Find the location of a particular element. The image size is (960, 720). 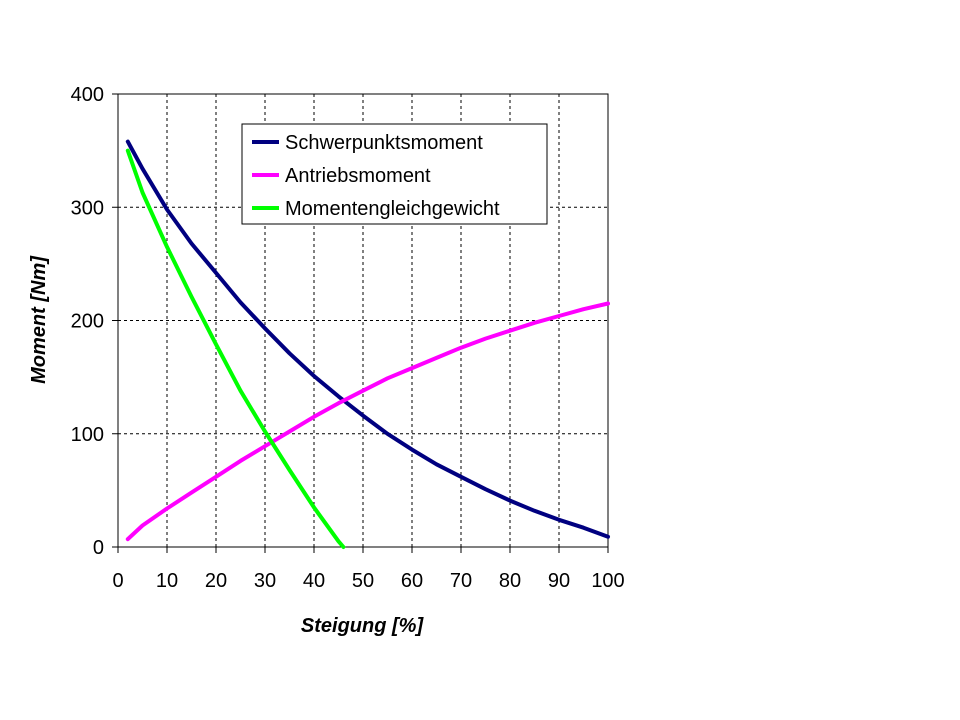

y-tick-label: 100 is located at coordinates (87, 435).